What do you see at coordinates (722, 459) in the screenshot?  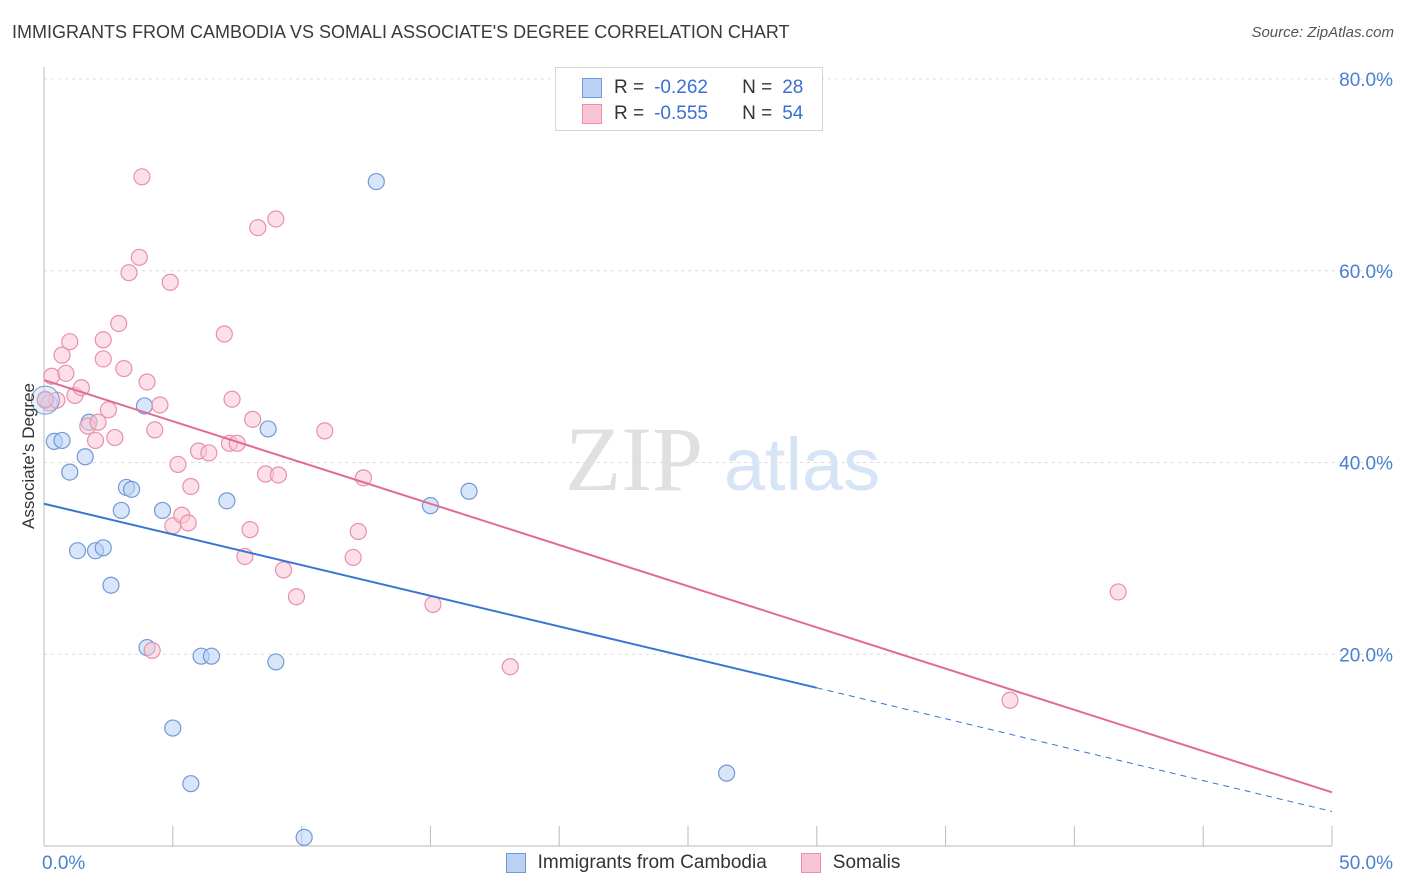 I see `watermark: ZIP atlas` at bounding box center [722, 459].